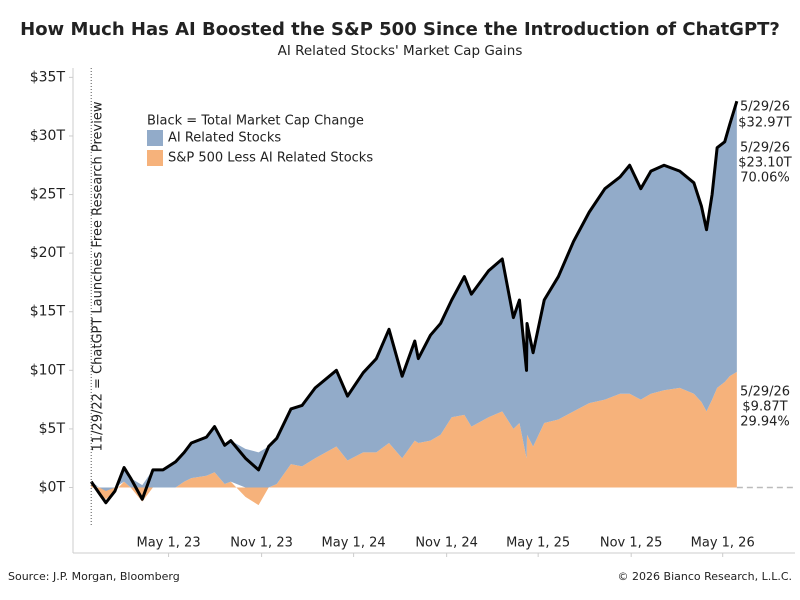  What do you see at coordinates (538, 543) in the screenshot?
I see `x-tick-label: May 1, 25` at bounding box center [538, 543].